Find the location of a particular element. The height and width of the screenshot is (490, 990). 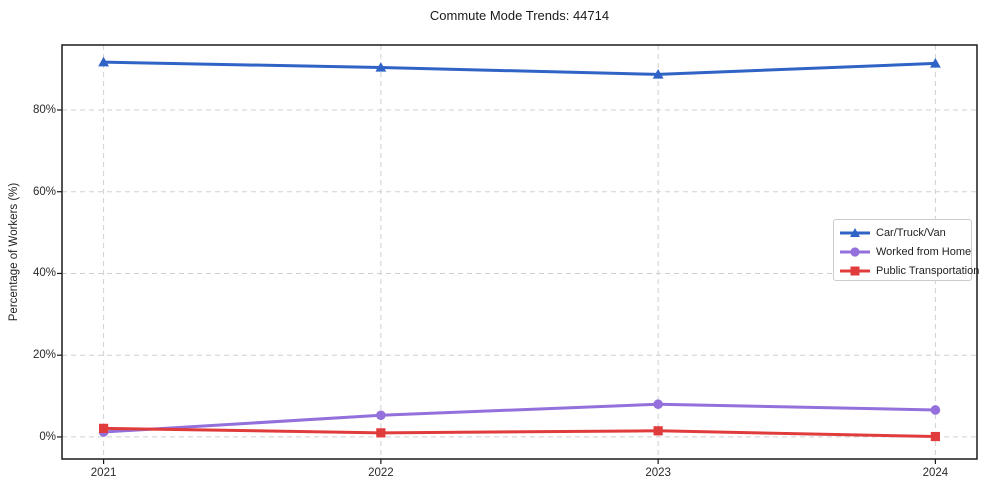

legend-item-worked-from-home: Worked from Home is located at coordinates (902, 251).